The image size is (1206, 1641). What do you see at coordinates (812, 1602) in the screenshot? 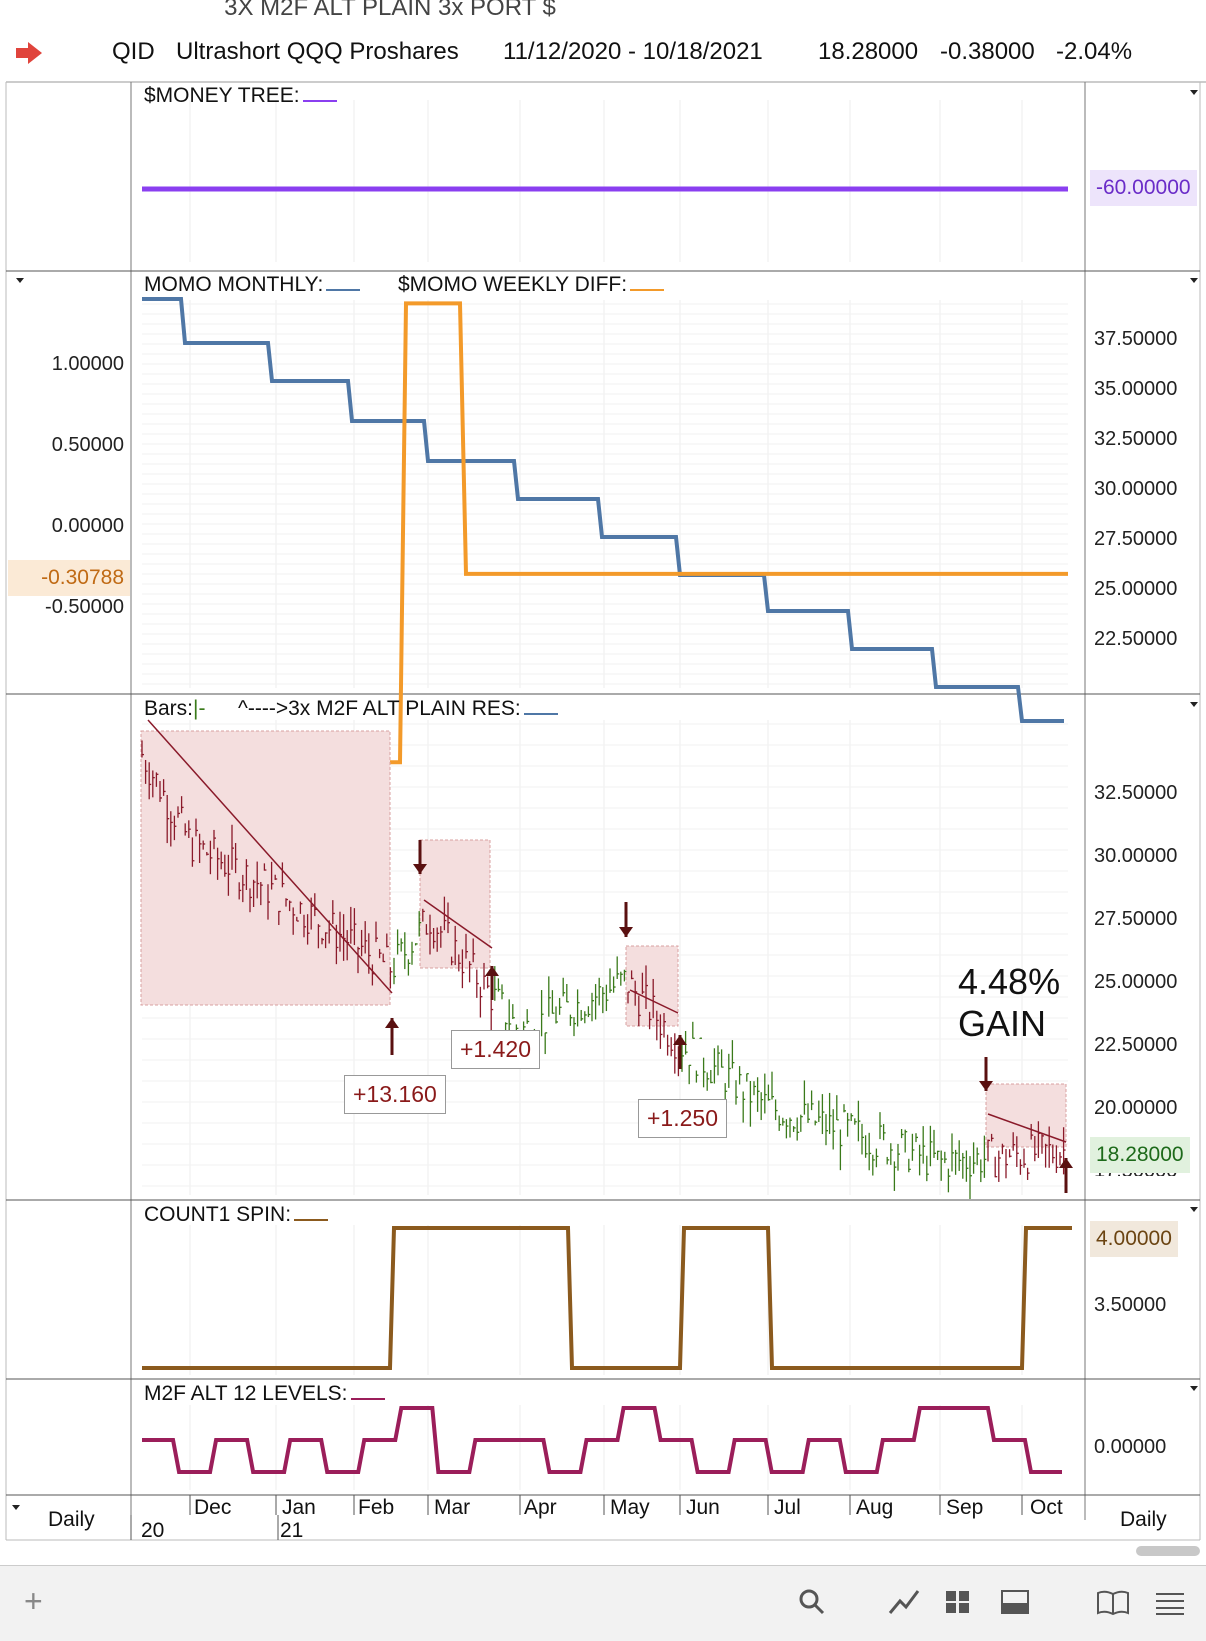
I see `search-icon` at bounding box center [812, 1602].